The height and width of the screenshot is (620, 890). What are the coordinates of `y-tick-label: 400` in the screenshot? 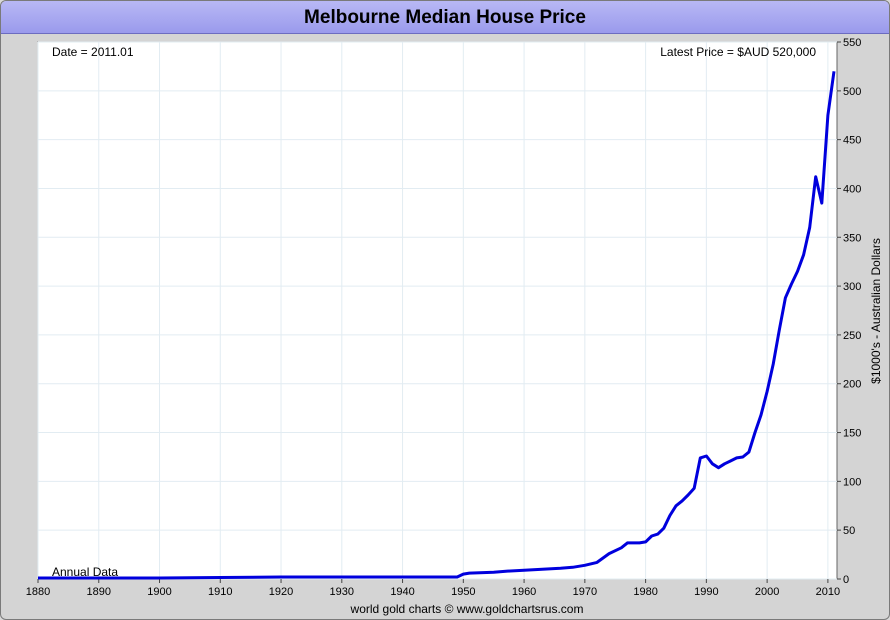 It's located at (852, 189).